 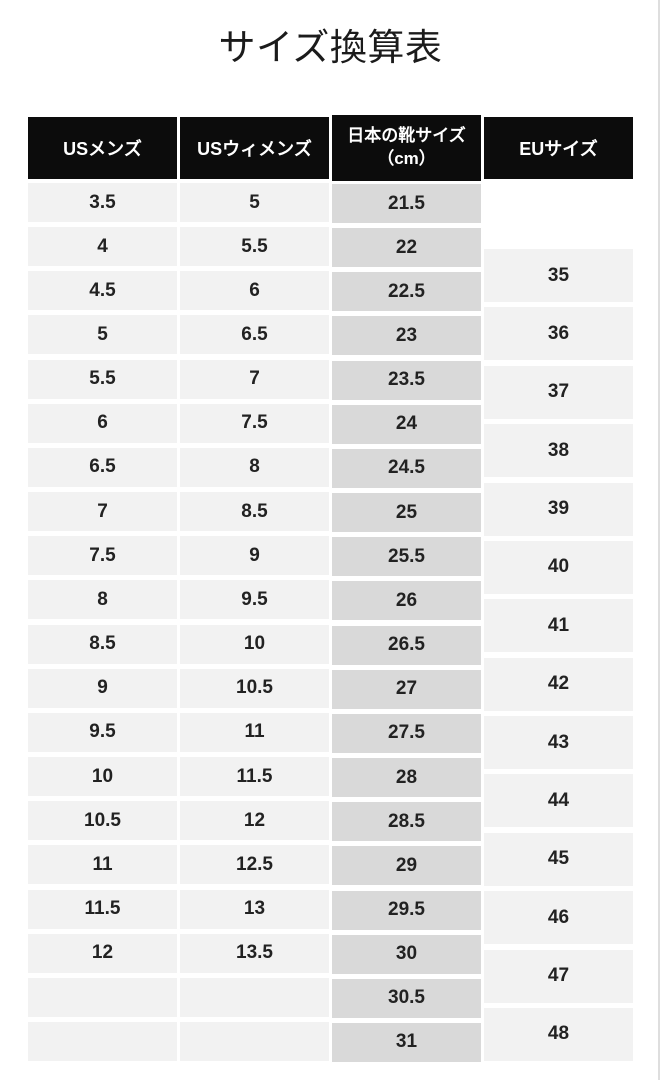 What do you see at coordinates (254, 644) in the screenshot?
I see `us-womens-cell: 10` at bounding box center [254, 644].